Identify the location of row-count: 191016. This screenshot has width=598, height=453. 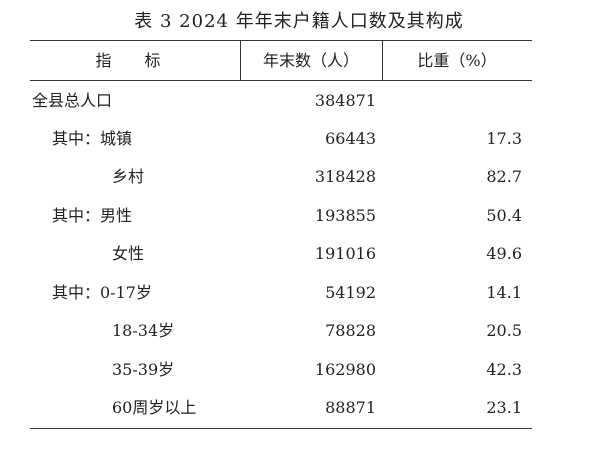
(345, 253).